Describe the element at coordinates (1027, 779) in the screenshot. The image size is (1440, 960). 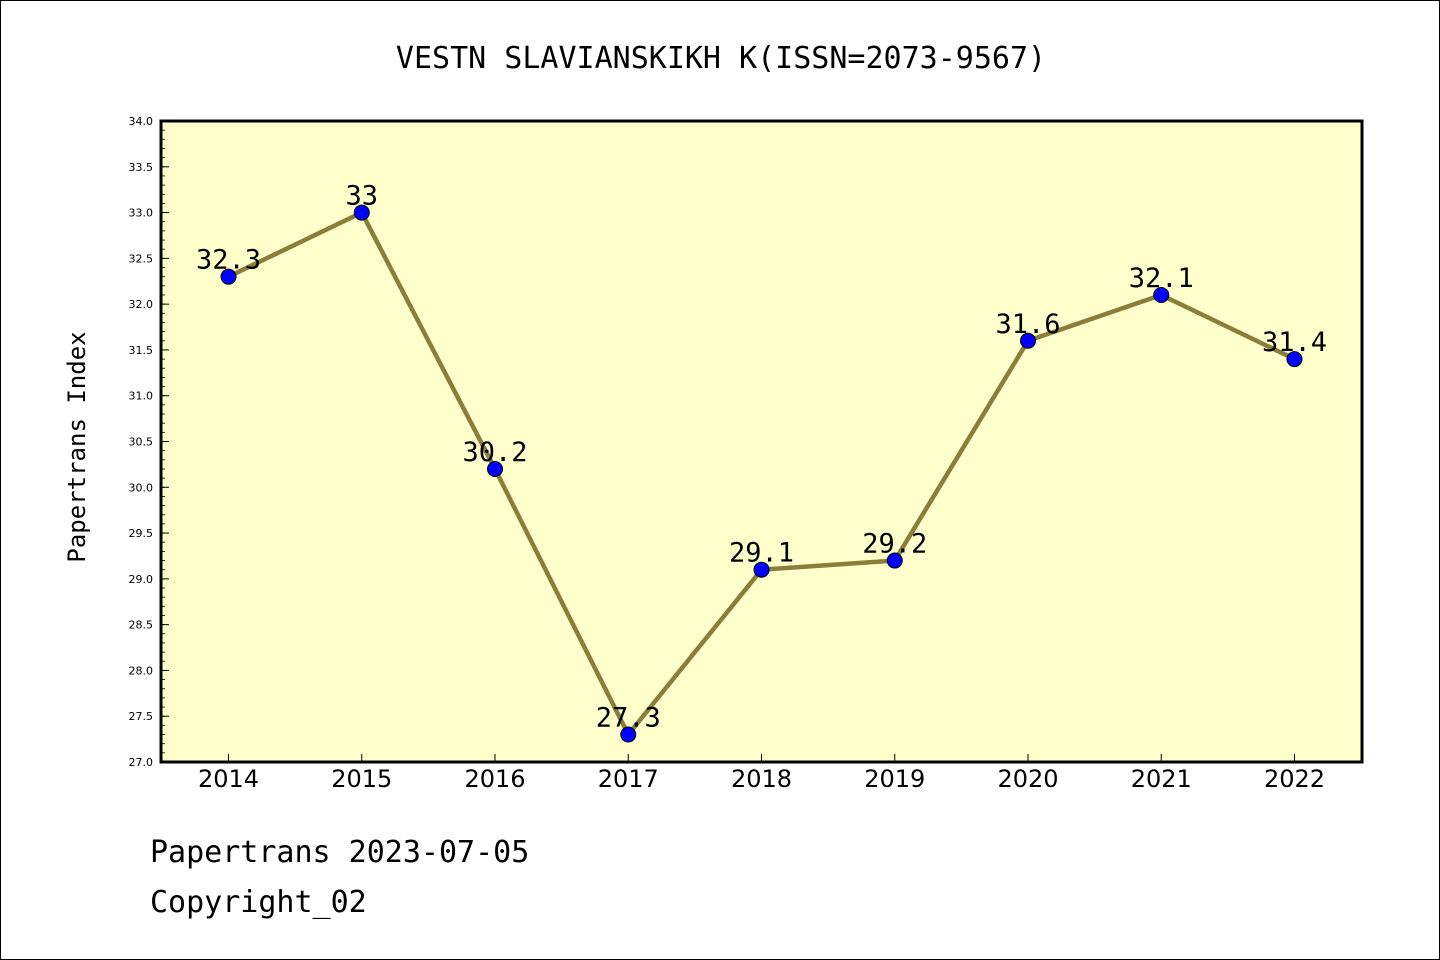
I see `x-tick-label: 2020` at that location.